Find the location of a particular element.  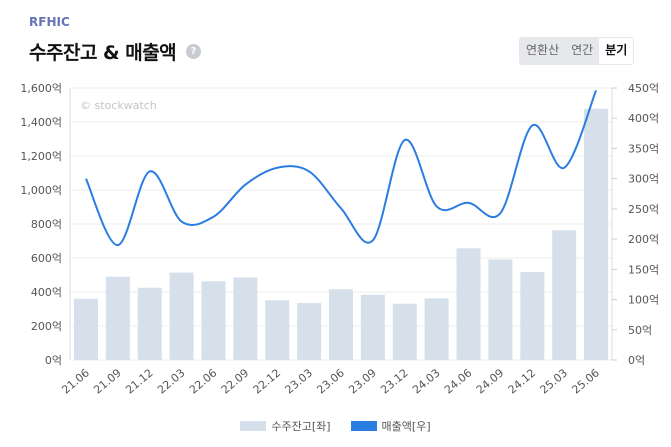

x-axis-tick: 22.09 is located at coordinates (235, 381).